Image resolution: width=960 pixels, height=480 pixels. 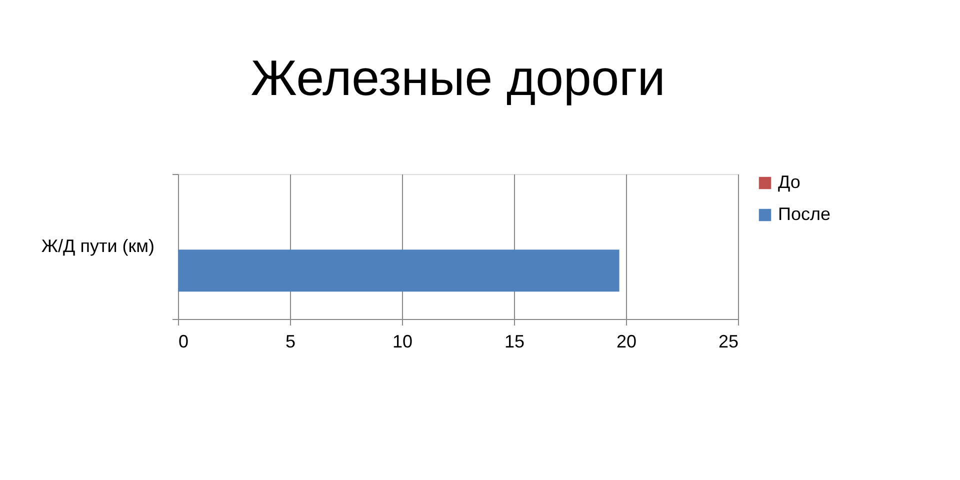 I want to click on y-tick-label: Ж/Д пути (км), so click(x=97, y=246).